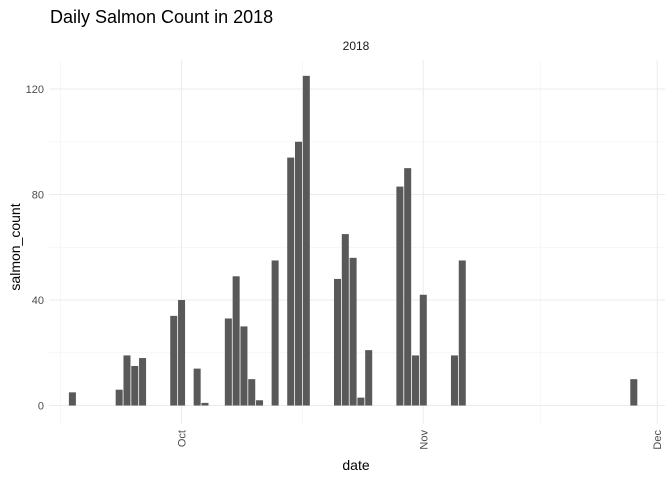 The image size is (672, 480). What do you see at coordinates (355, 465) in the screenshot?
I see `x-axis-title: date` at bounding box center [355, 465].